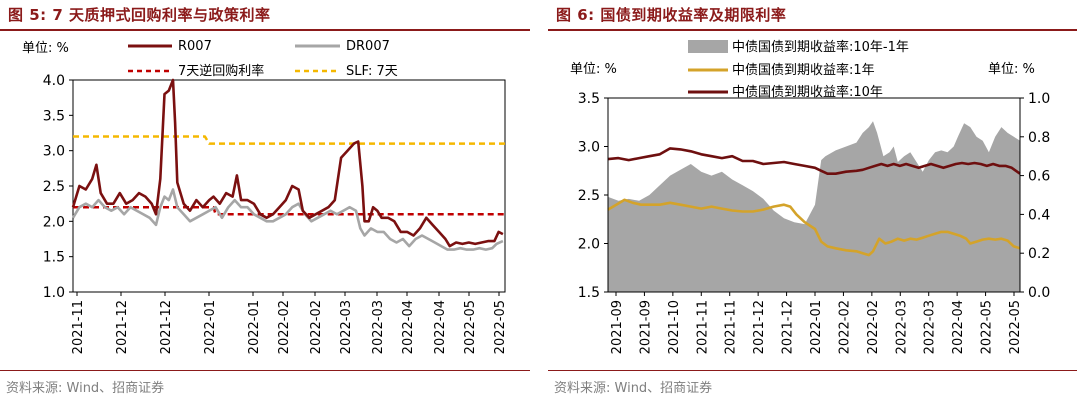 This screenshot has width=1077, height=401. I want to click on legend-swatch-spread, so click(708, 46).